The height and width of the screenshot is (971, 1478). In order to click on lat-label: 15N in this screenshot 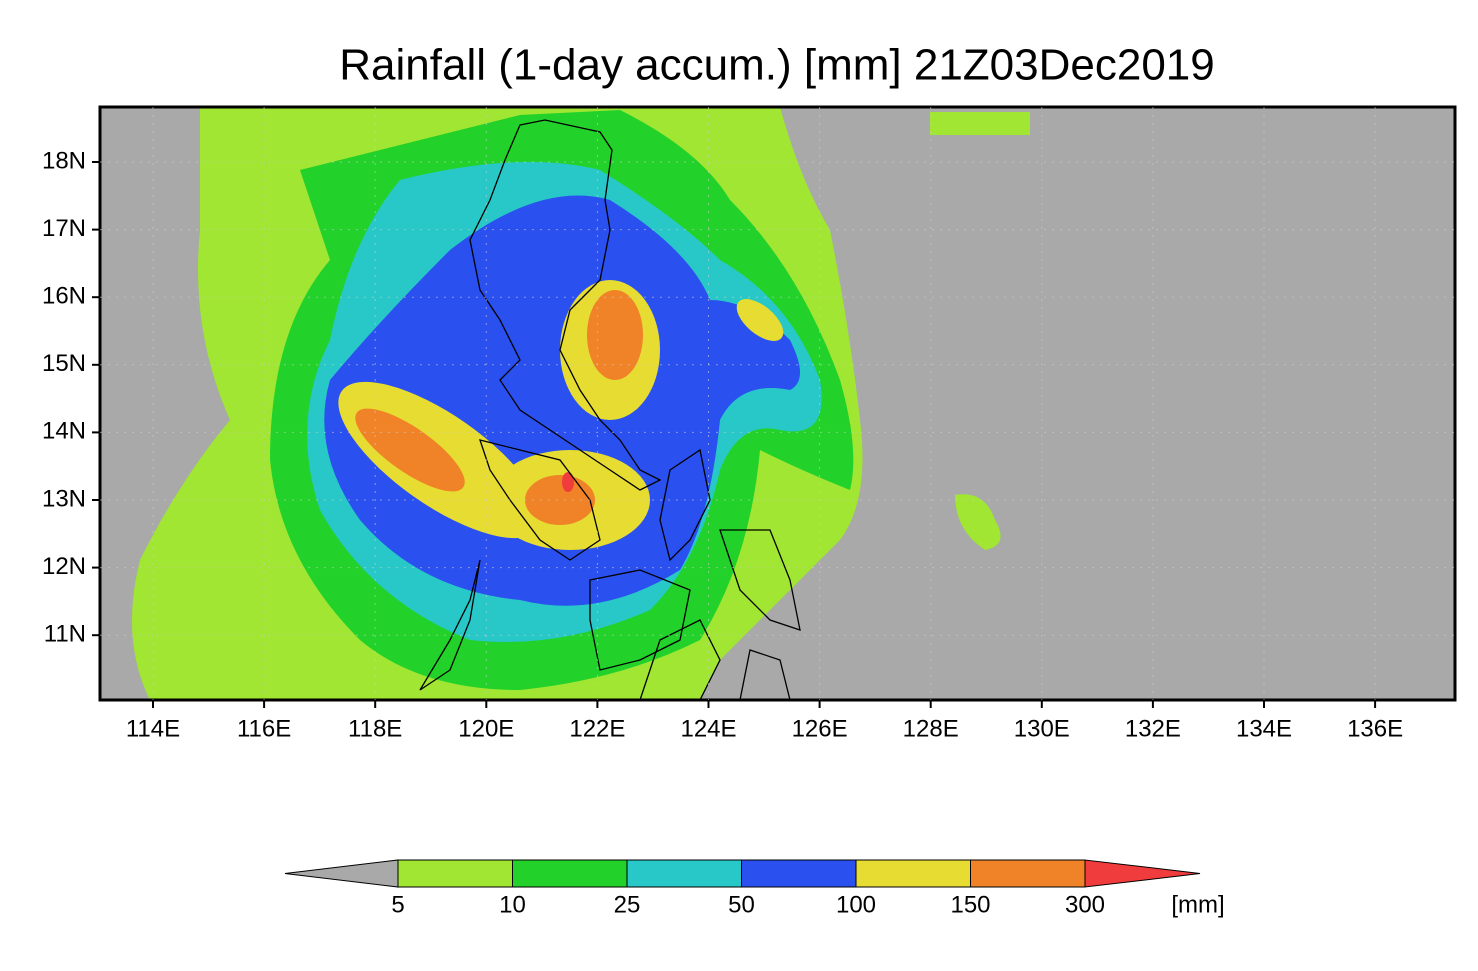, I will do `click(64, 363)`.